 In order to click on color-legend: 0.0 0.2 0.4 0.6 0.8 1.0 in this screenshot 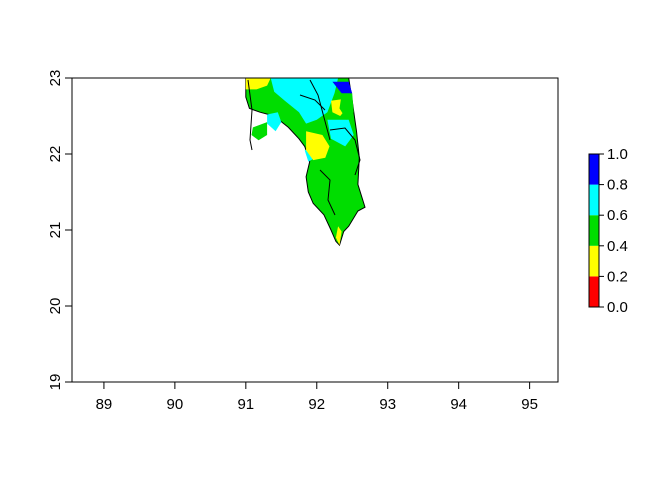, I will do `click(608, 231)`.